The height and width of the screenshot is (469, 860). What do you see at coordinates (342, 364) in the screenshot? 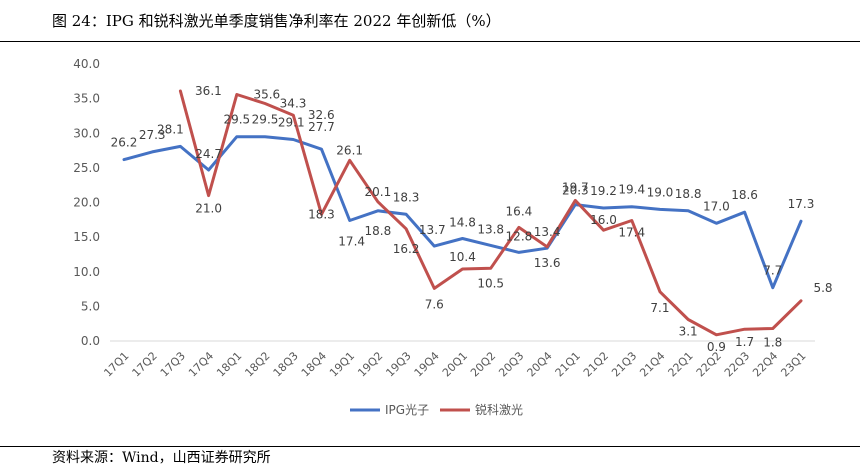
I see `x-tick-label: 19Q1` at bounding box center [342, 364].